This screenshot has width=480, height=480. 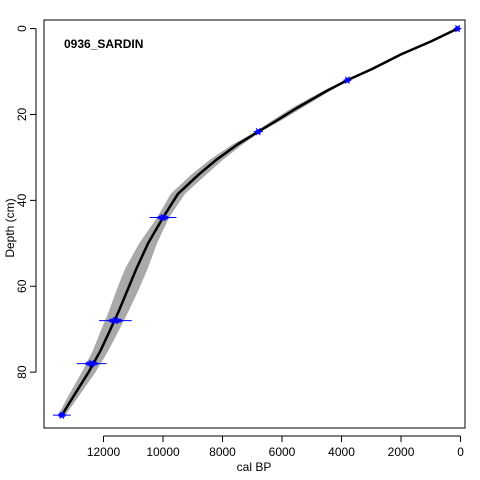 I want to click on y-tick-label: 40, so click(x=22, y=200).